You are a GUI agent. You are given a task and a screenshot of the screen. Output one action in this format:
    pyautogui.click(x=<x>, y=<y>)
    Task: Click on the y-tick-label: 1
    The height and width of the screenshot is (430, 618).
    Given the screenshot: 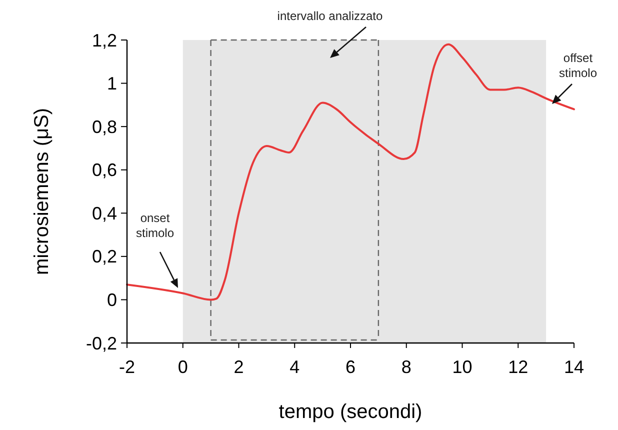 What is the action you would take?
    pyautogui.click(x=111, y=84)
    